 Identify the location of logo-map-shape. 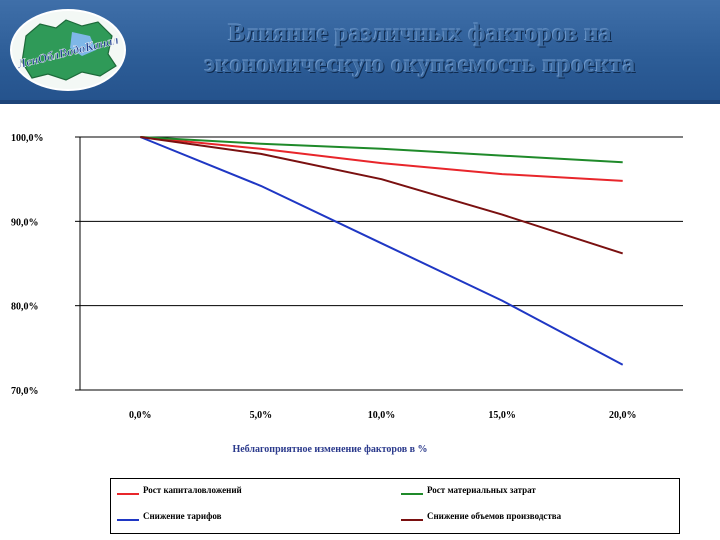
(69, 50).